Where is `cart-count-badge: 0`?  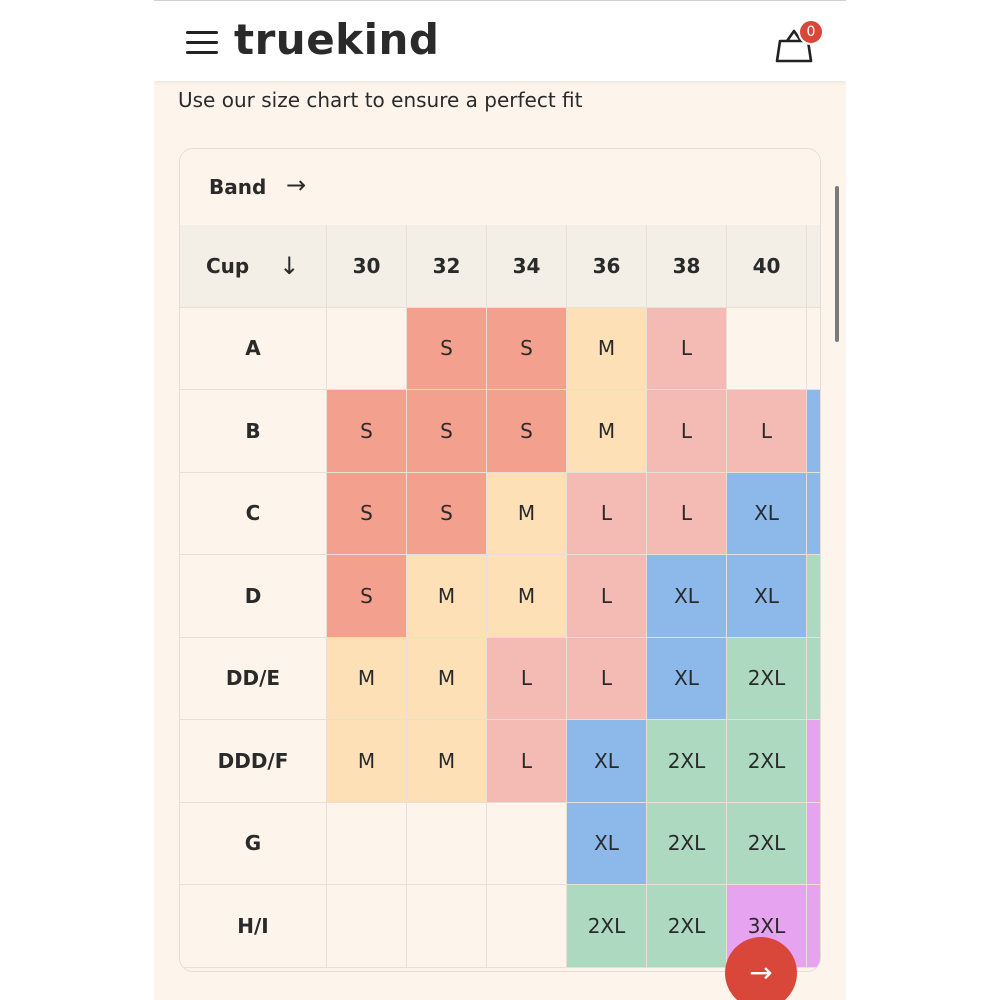
cart-count-badge: 0 is located at coordinates (811, 32).